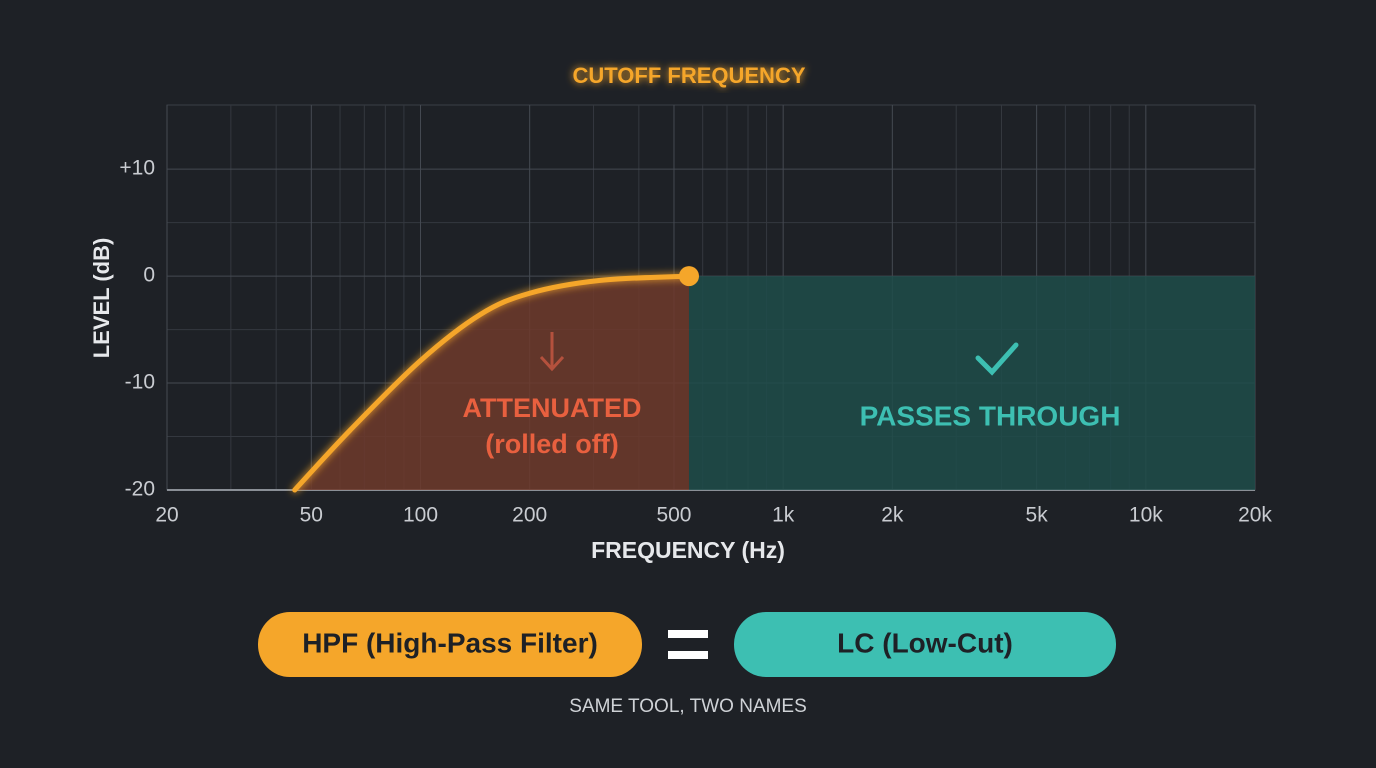  Describe the element at coordinates (892, 515) in the screenshot. I see `x-tick-label: 2k` at that location.